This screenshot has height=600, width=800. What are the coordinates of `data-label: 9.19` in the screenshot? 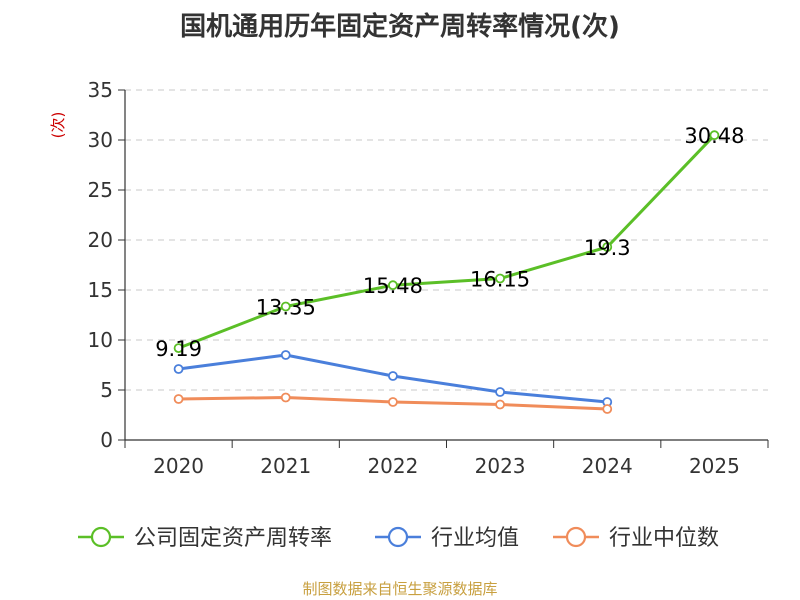 It's located at (178, 349).